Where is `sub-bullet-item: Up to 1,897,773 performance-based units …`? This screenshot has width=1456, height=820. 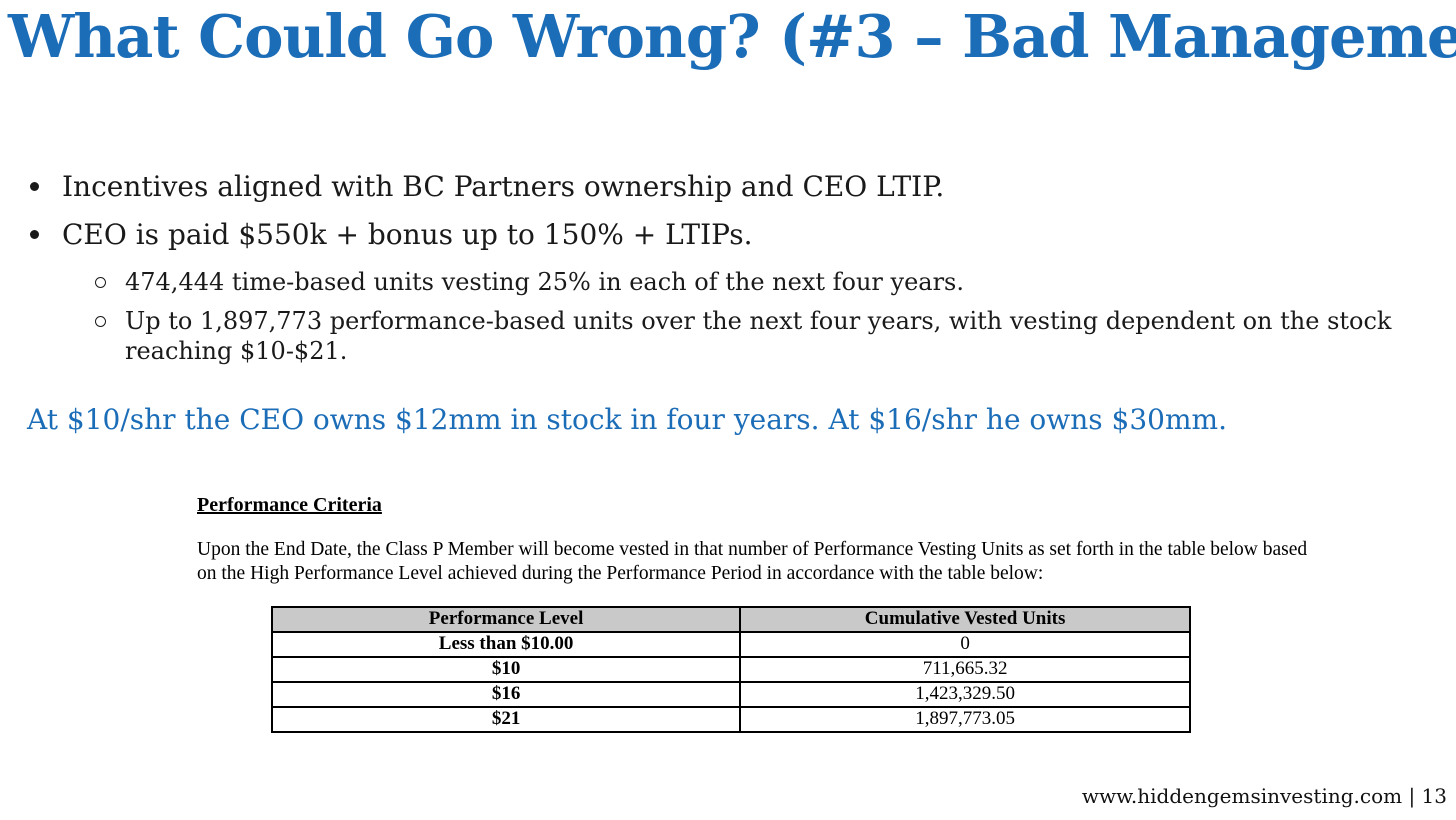
sub-bullet-item: Up to 1,897,773 performance-based units … is located at coordinates (760, 336).